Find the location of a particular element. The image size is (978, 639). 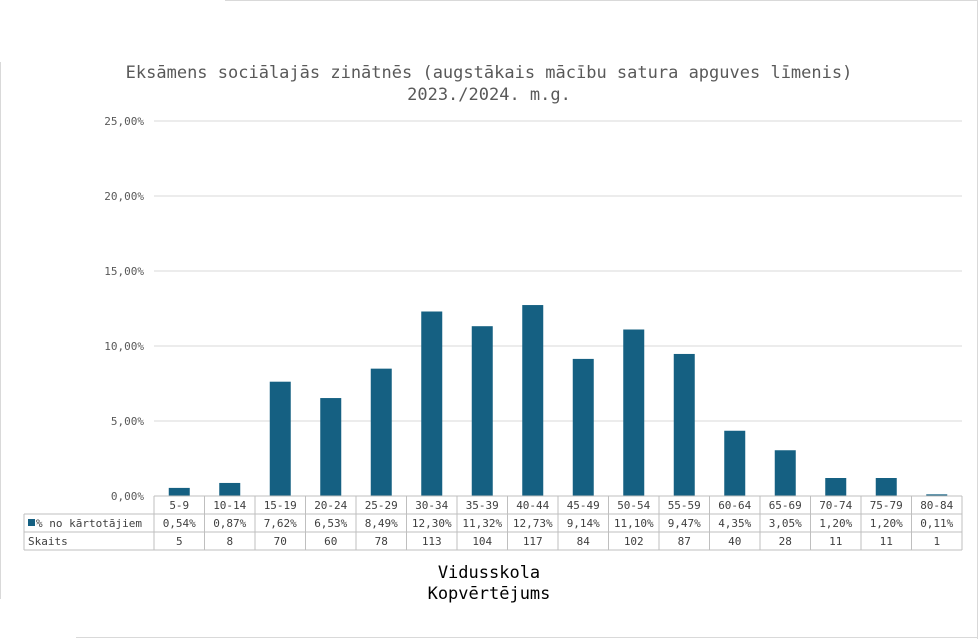

x-axis-title-line-1: Vidusskola is located at coordinates (489, 573).